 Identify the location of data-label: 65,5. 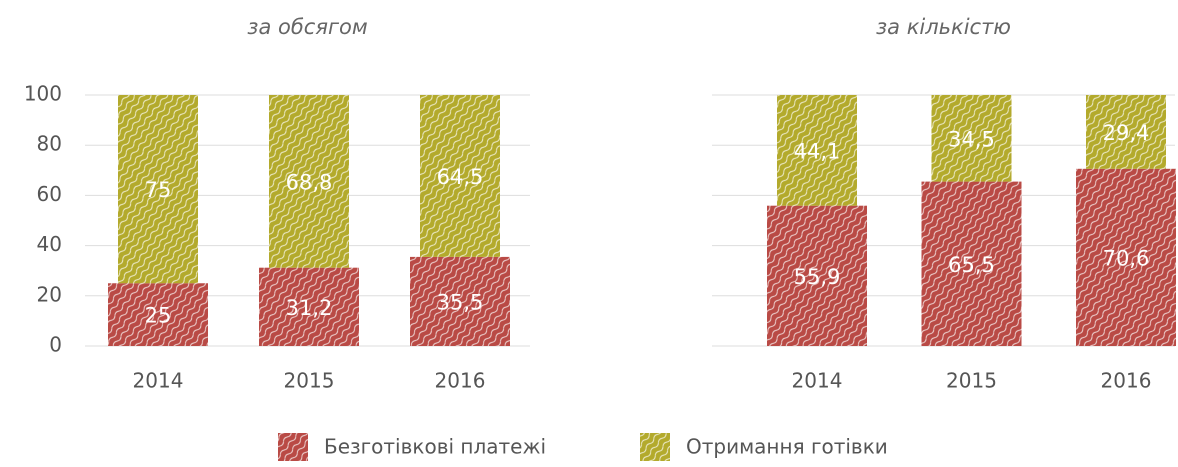
(971, 265).